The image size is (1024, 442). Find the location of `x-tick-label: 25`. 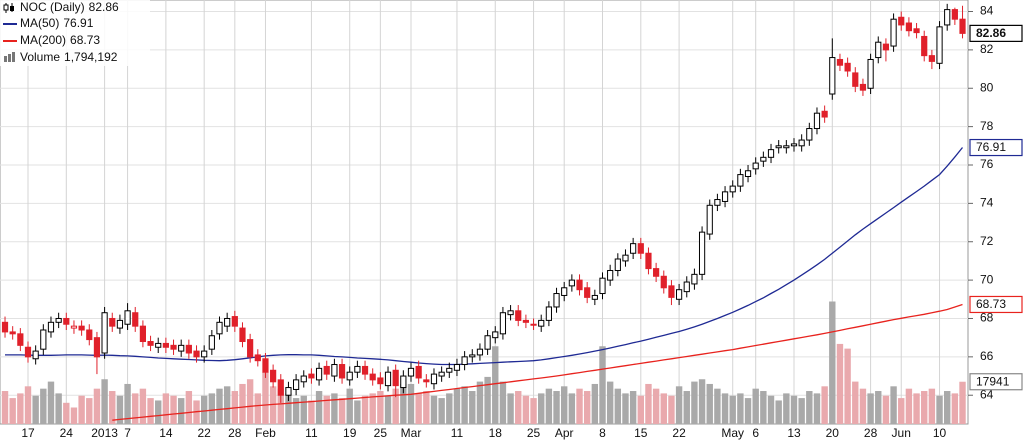

x-tick-label: 25 is located at coordinates (381, 433).